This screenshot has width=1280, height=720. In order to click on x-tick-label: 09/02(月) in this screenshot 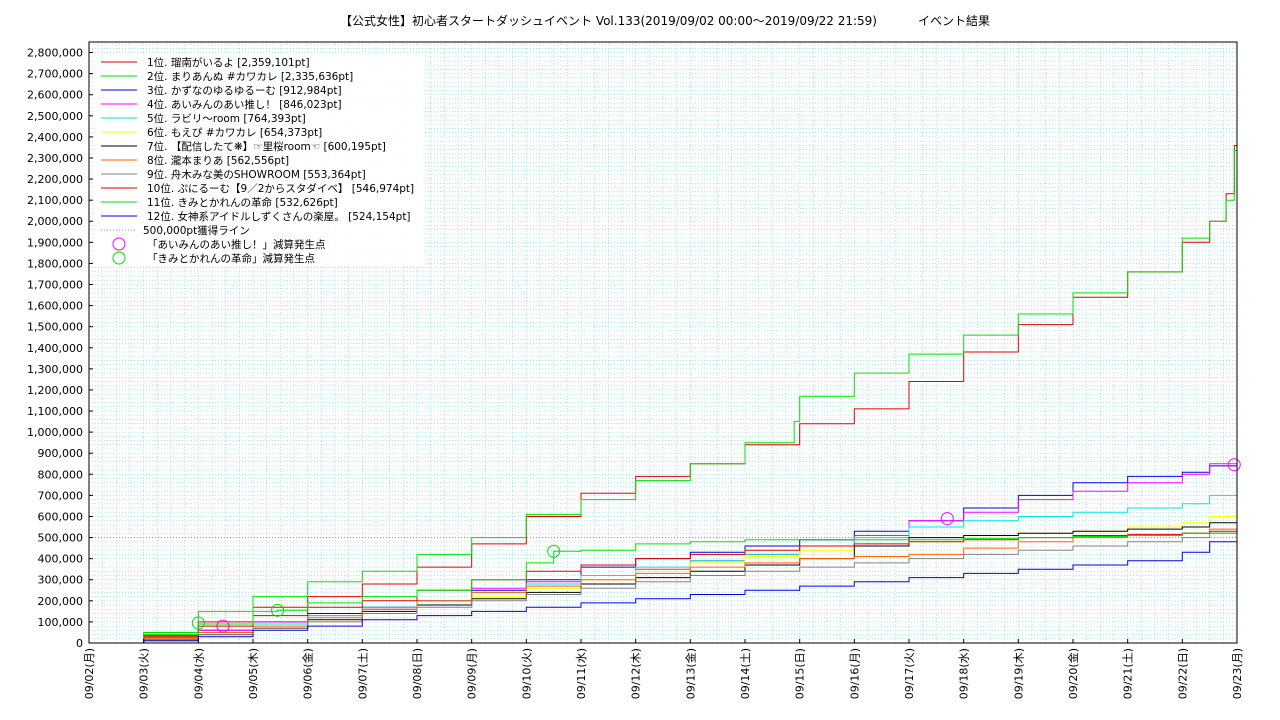, I will do `click(89, 673)`.